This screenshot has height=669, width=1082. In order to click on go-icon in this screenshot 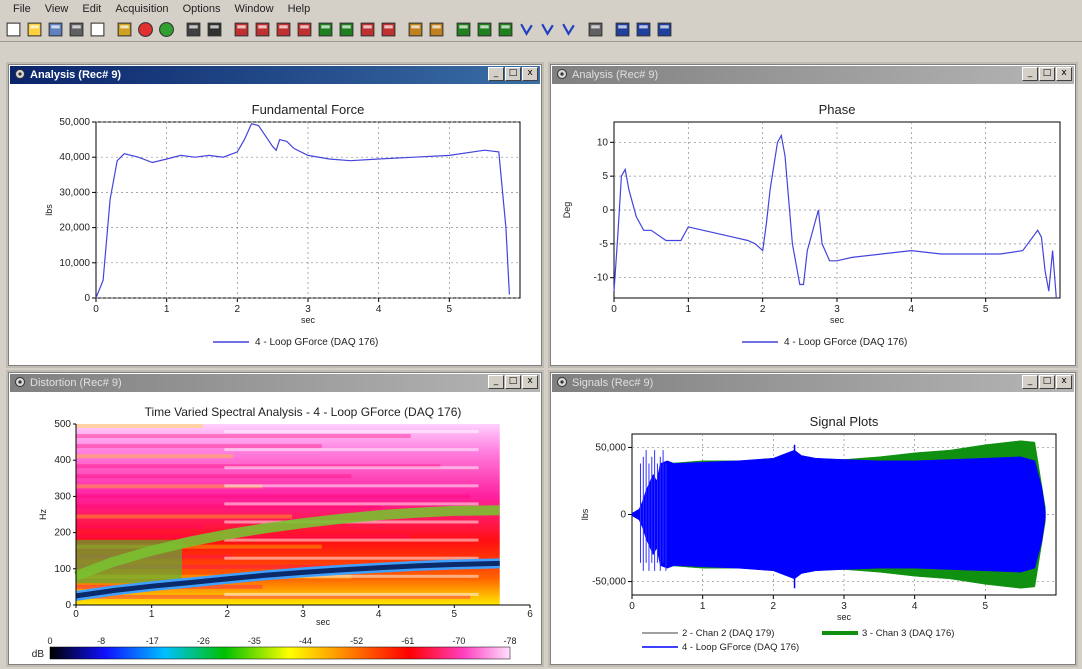, I will do `click(166, 29)`.